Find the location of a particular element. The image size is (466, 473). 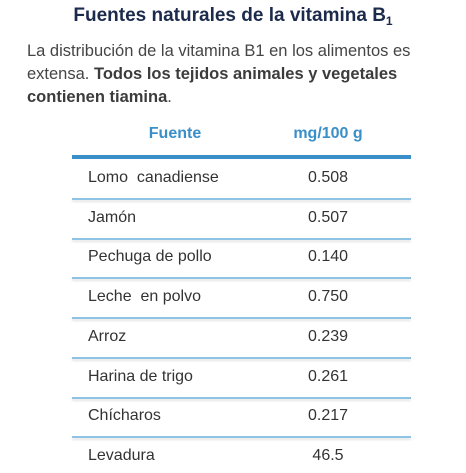

amount: 0.261 is located at coordinates (328, 376).